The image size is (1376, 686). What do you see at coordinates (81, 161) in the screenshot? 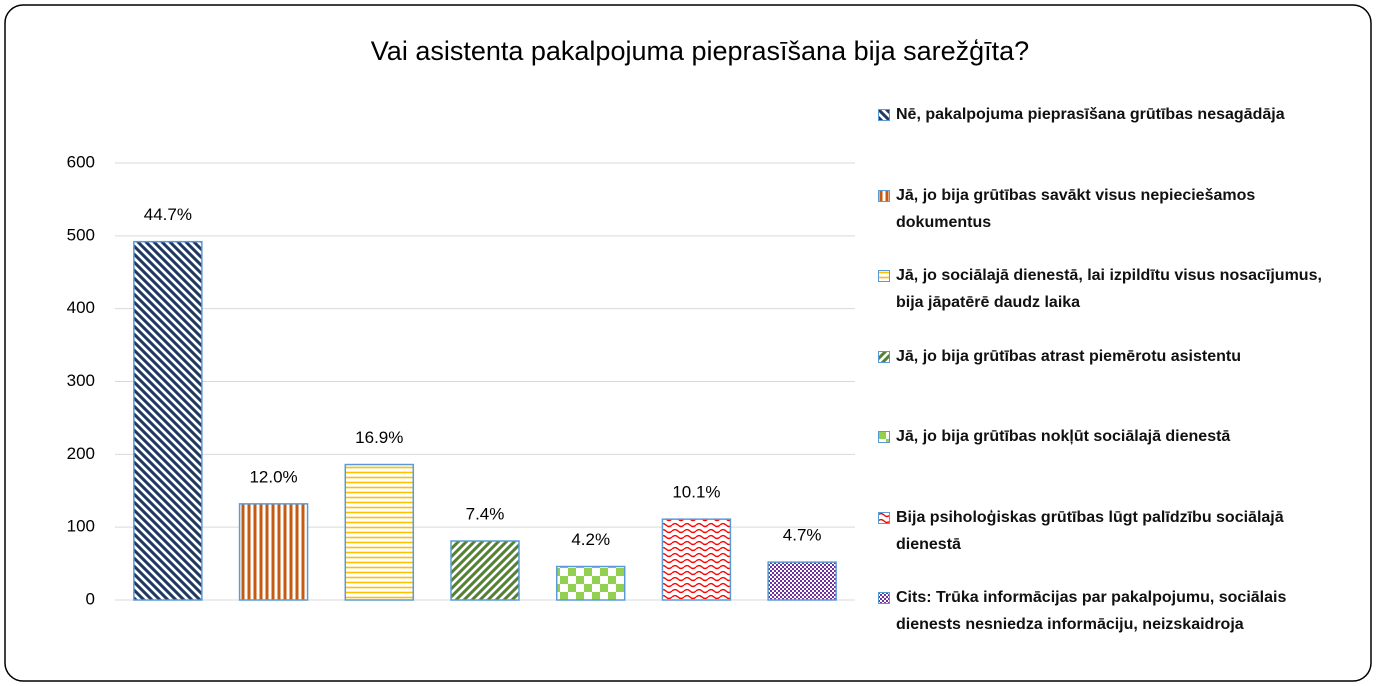
I see `y-tick-label: 600` at bounding box center [81, 161].